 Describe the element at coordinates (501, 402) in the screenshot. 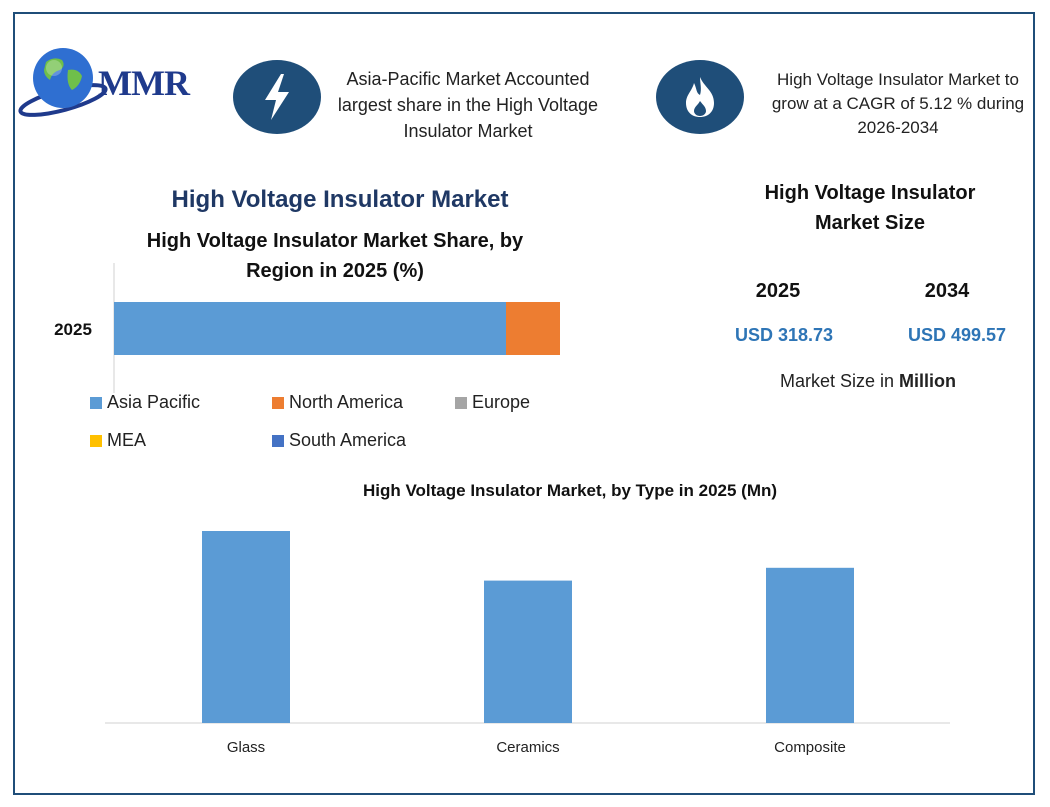

I see `legend-label: Europe` at that location.